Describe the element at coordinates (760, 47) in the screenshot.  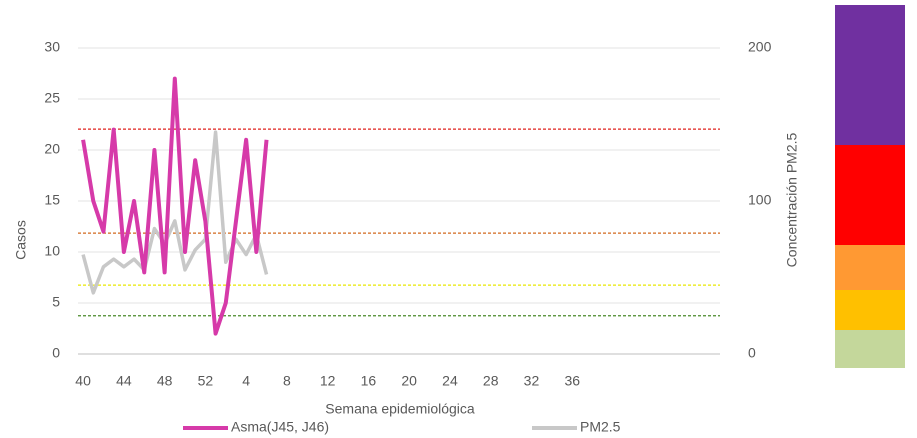
I see `y2-tick-label: 200` at that location.